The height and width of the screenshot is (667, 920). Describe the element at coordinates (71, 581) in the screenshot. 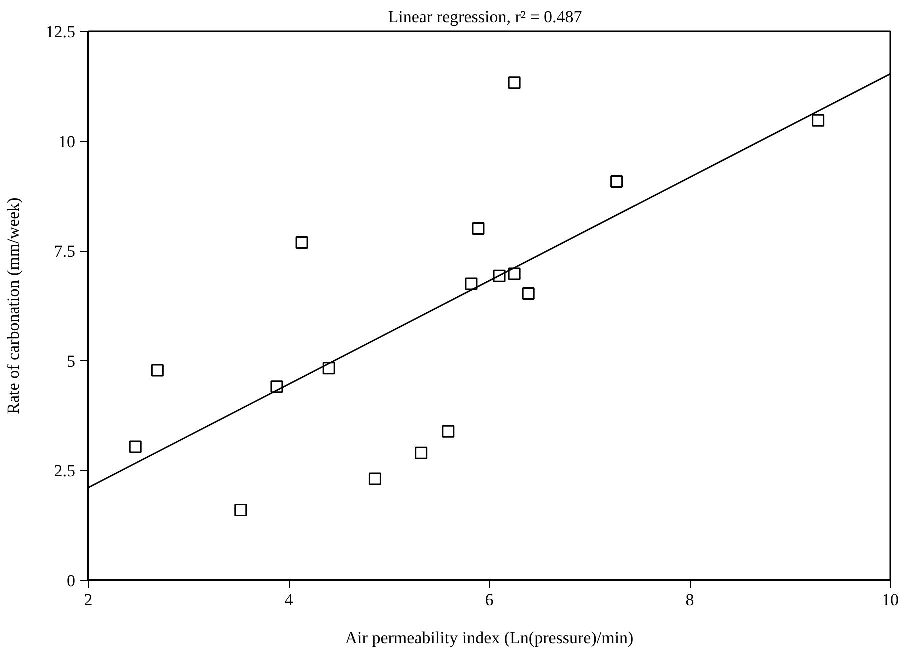

I see `y-tick-label: 0` at that location.